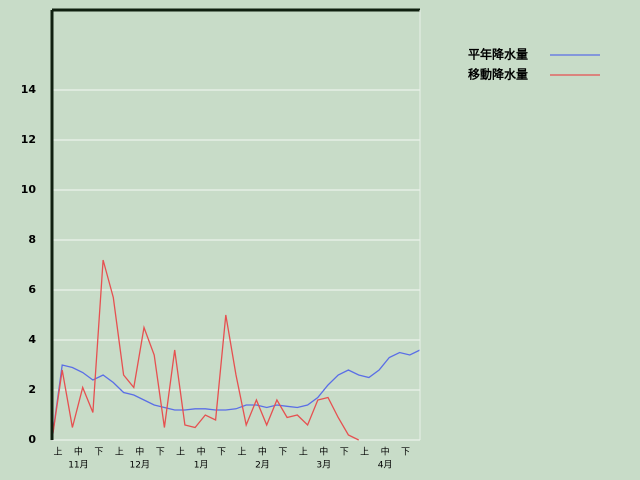  What do you see at coordinates (236, 395) in the screenshot?
I see `data-line` at bounding box center [236, 395].